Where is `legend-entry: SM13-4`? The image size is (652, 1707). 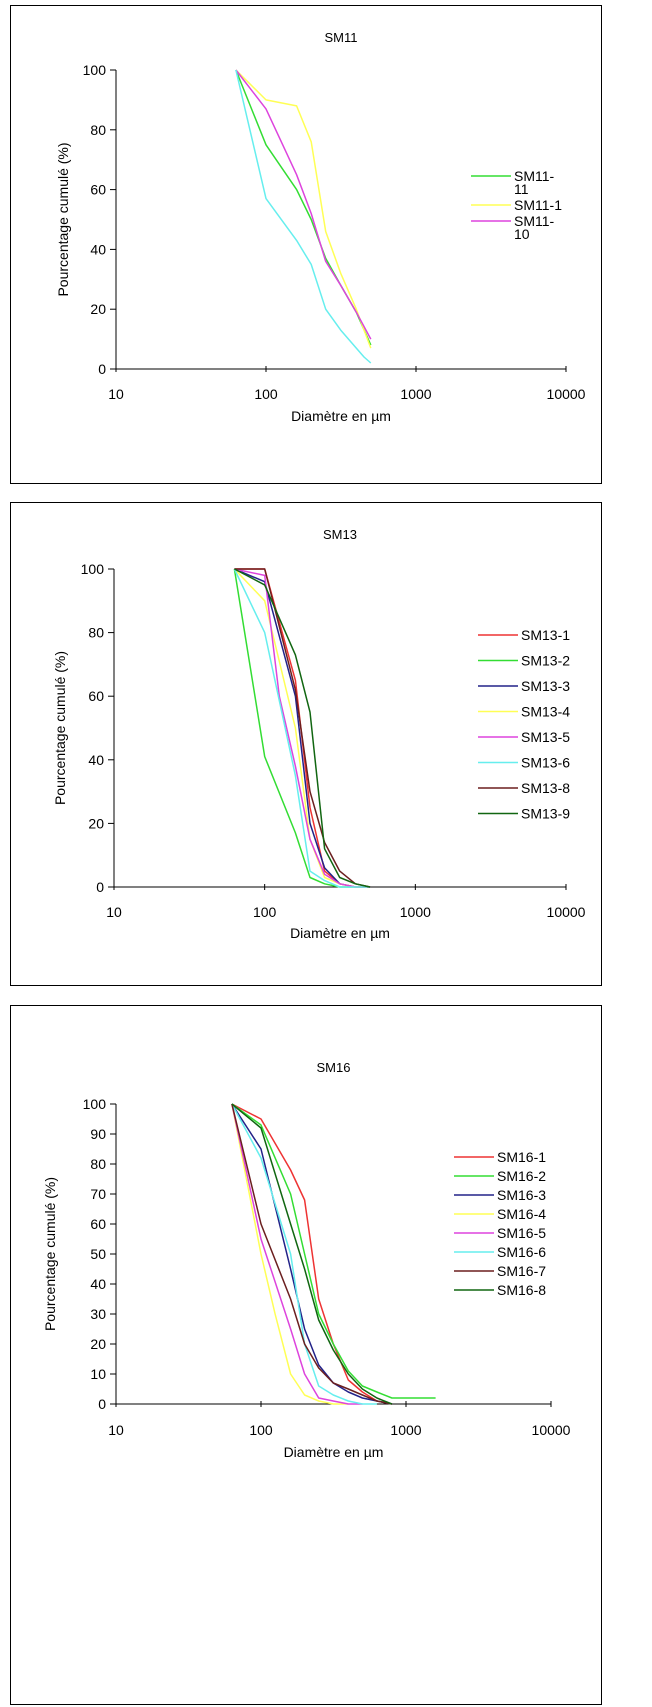
legend-entry: SM13-4 is located at coordinates (545, 712).